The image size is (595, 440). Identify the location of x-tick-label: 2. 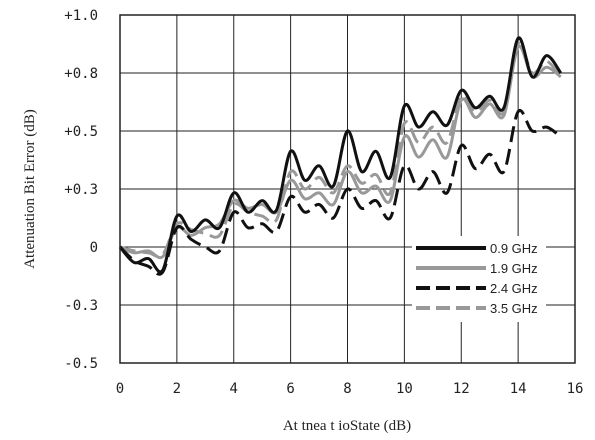
(177, 389).